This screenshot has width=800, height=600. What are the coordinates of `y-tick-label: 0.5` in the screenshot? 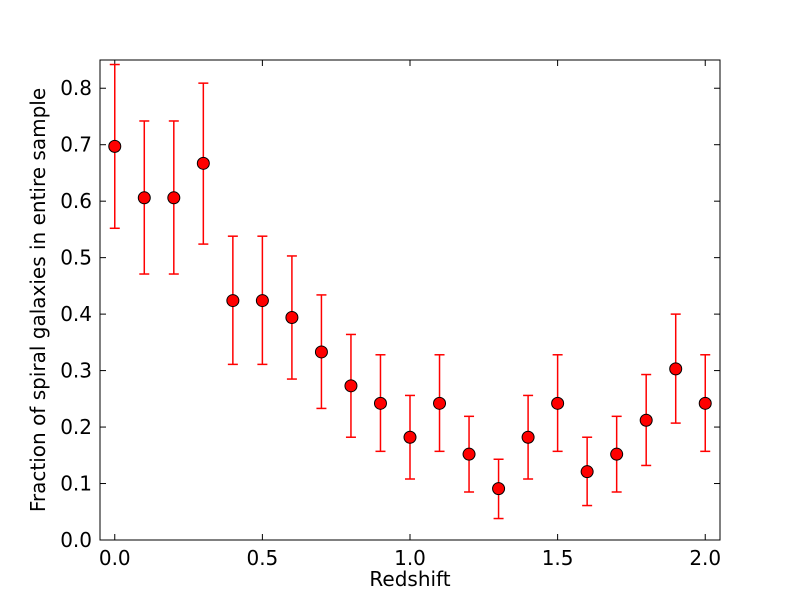 It's located at (76, 258).